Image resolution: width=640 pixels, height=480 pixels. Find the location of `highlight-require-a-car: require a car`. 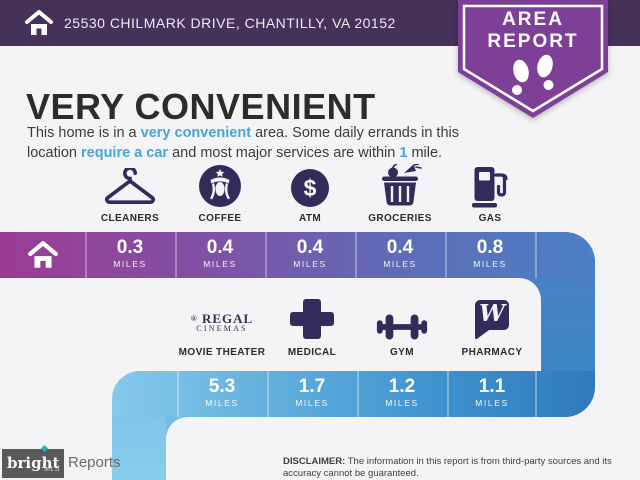

highlight-require-a-car: require a car is located at coordinates (125, 153).